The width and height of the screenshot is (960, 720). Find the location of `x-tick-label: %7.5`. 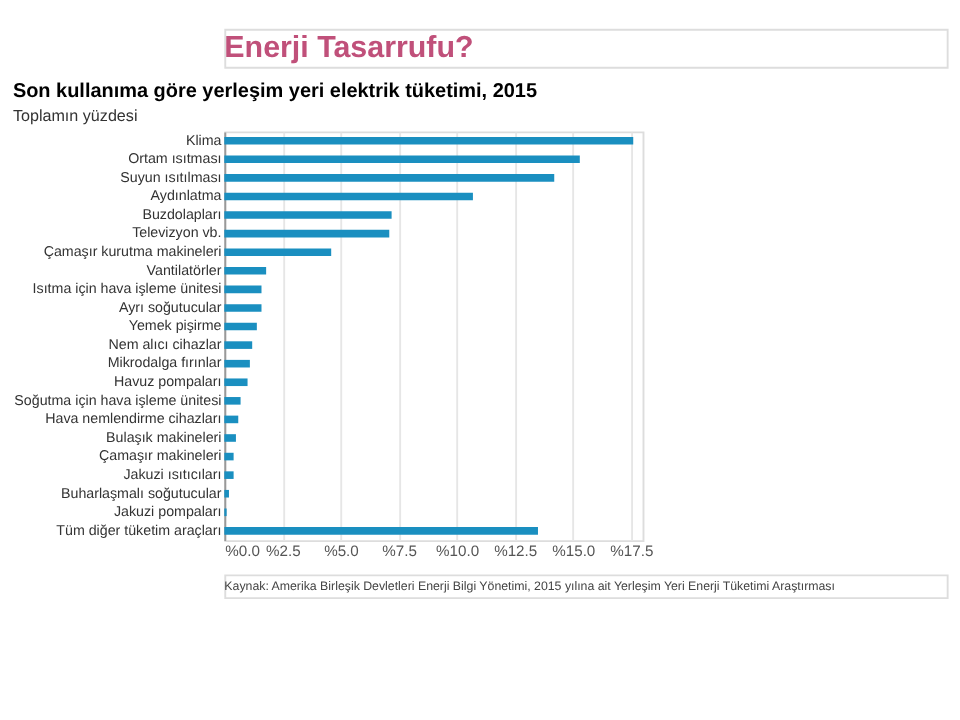

x-tick-label: %7.5 is located at coordinates (399, 551).